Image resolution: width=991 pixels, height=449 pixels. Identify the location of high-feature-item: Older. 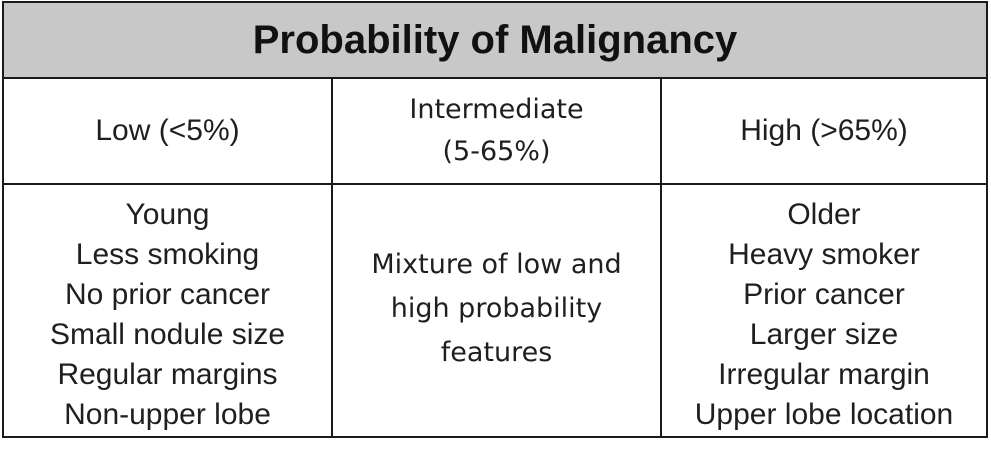
(824, 214).